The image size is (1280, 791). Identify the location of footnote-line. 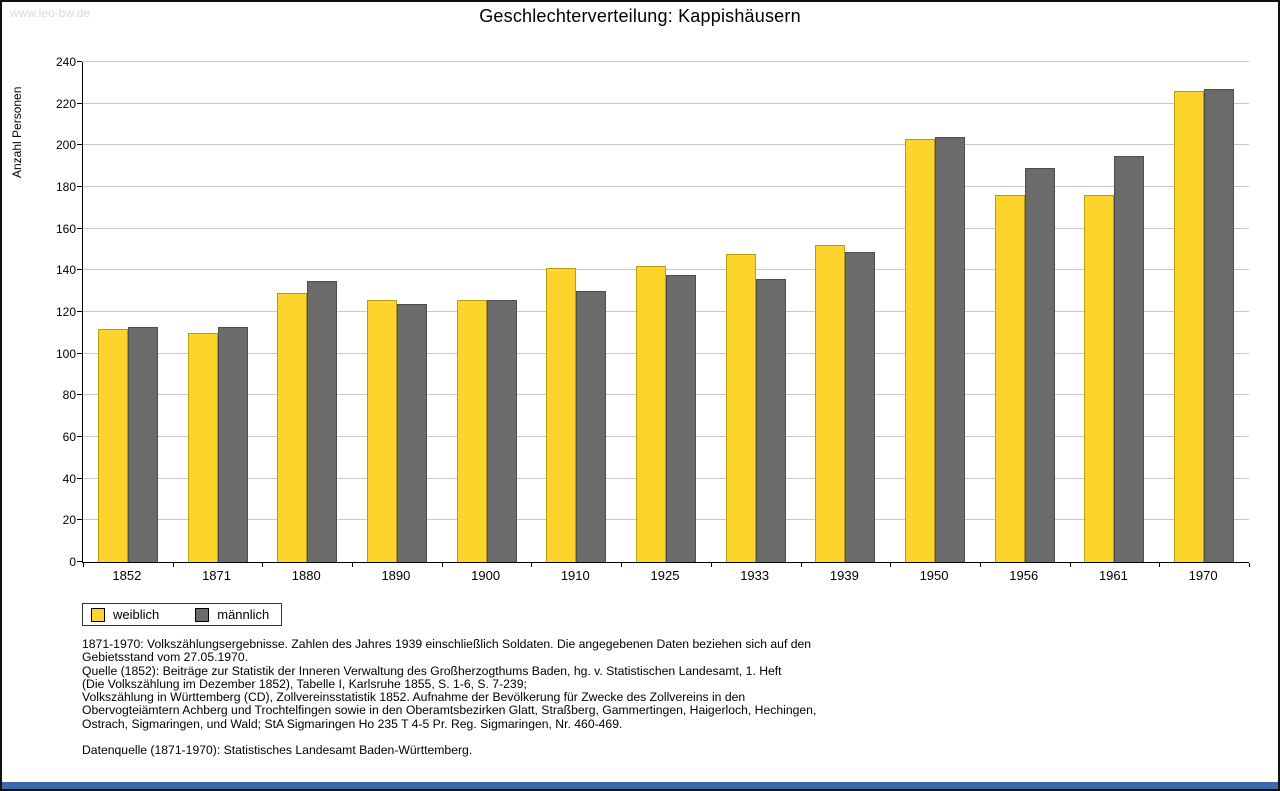
(449, 737).